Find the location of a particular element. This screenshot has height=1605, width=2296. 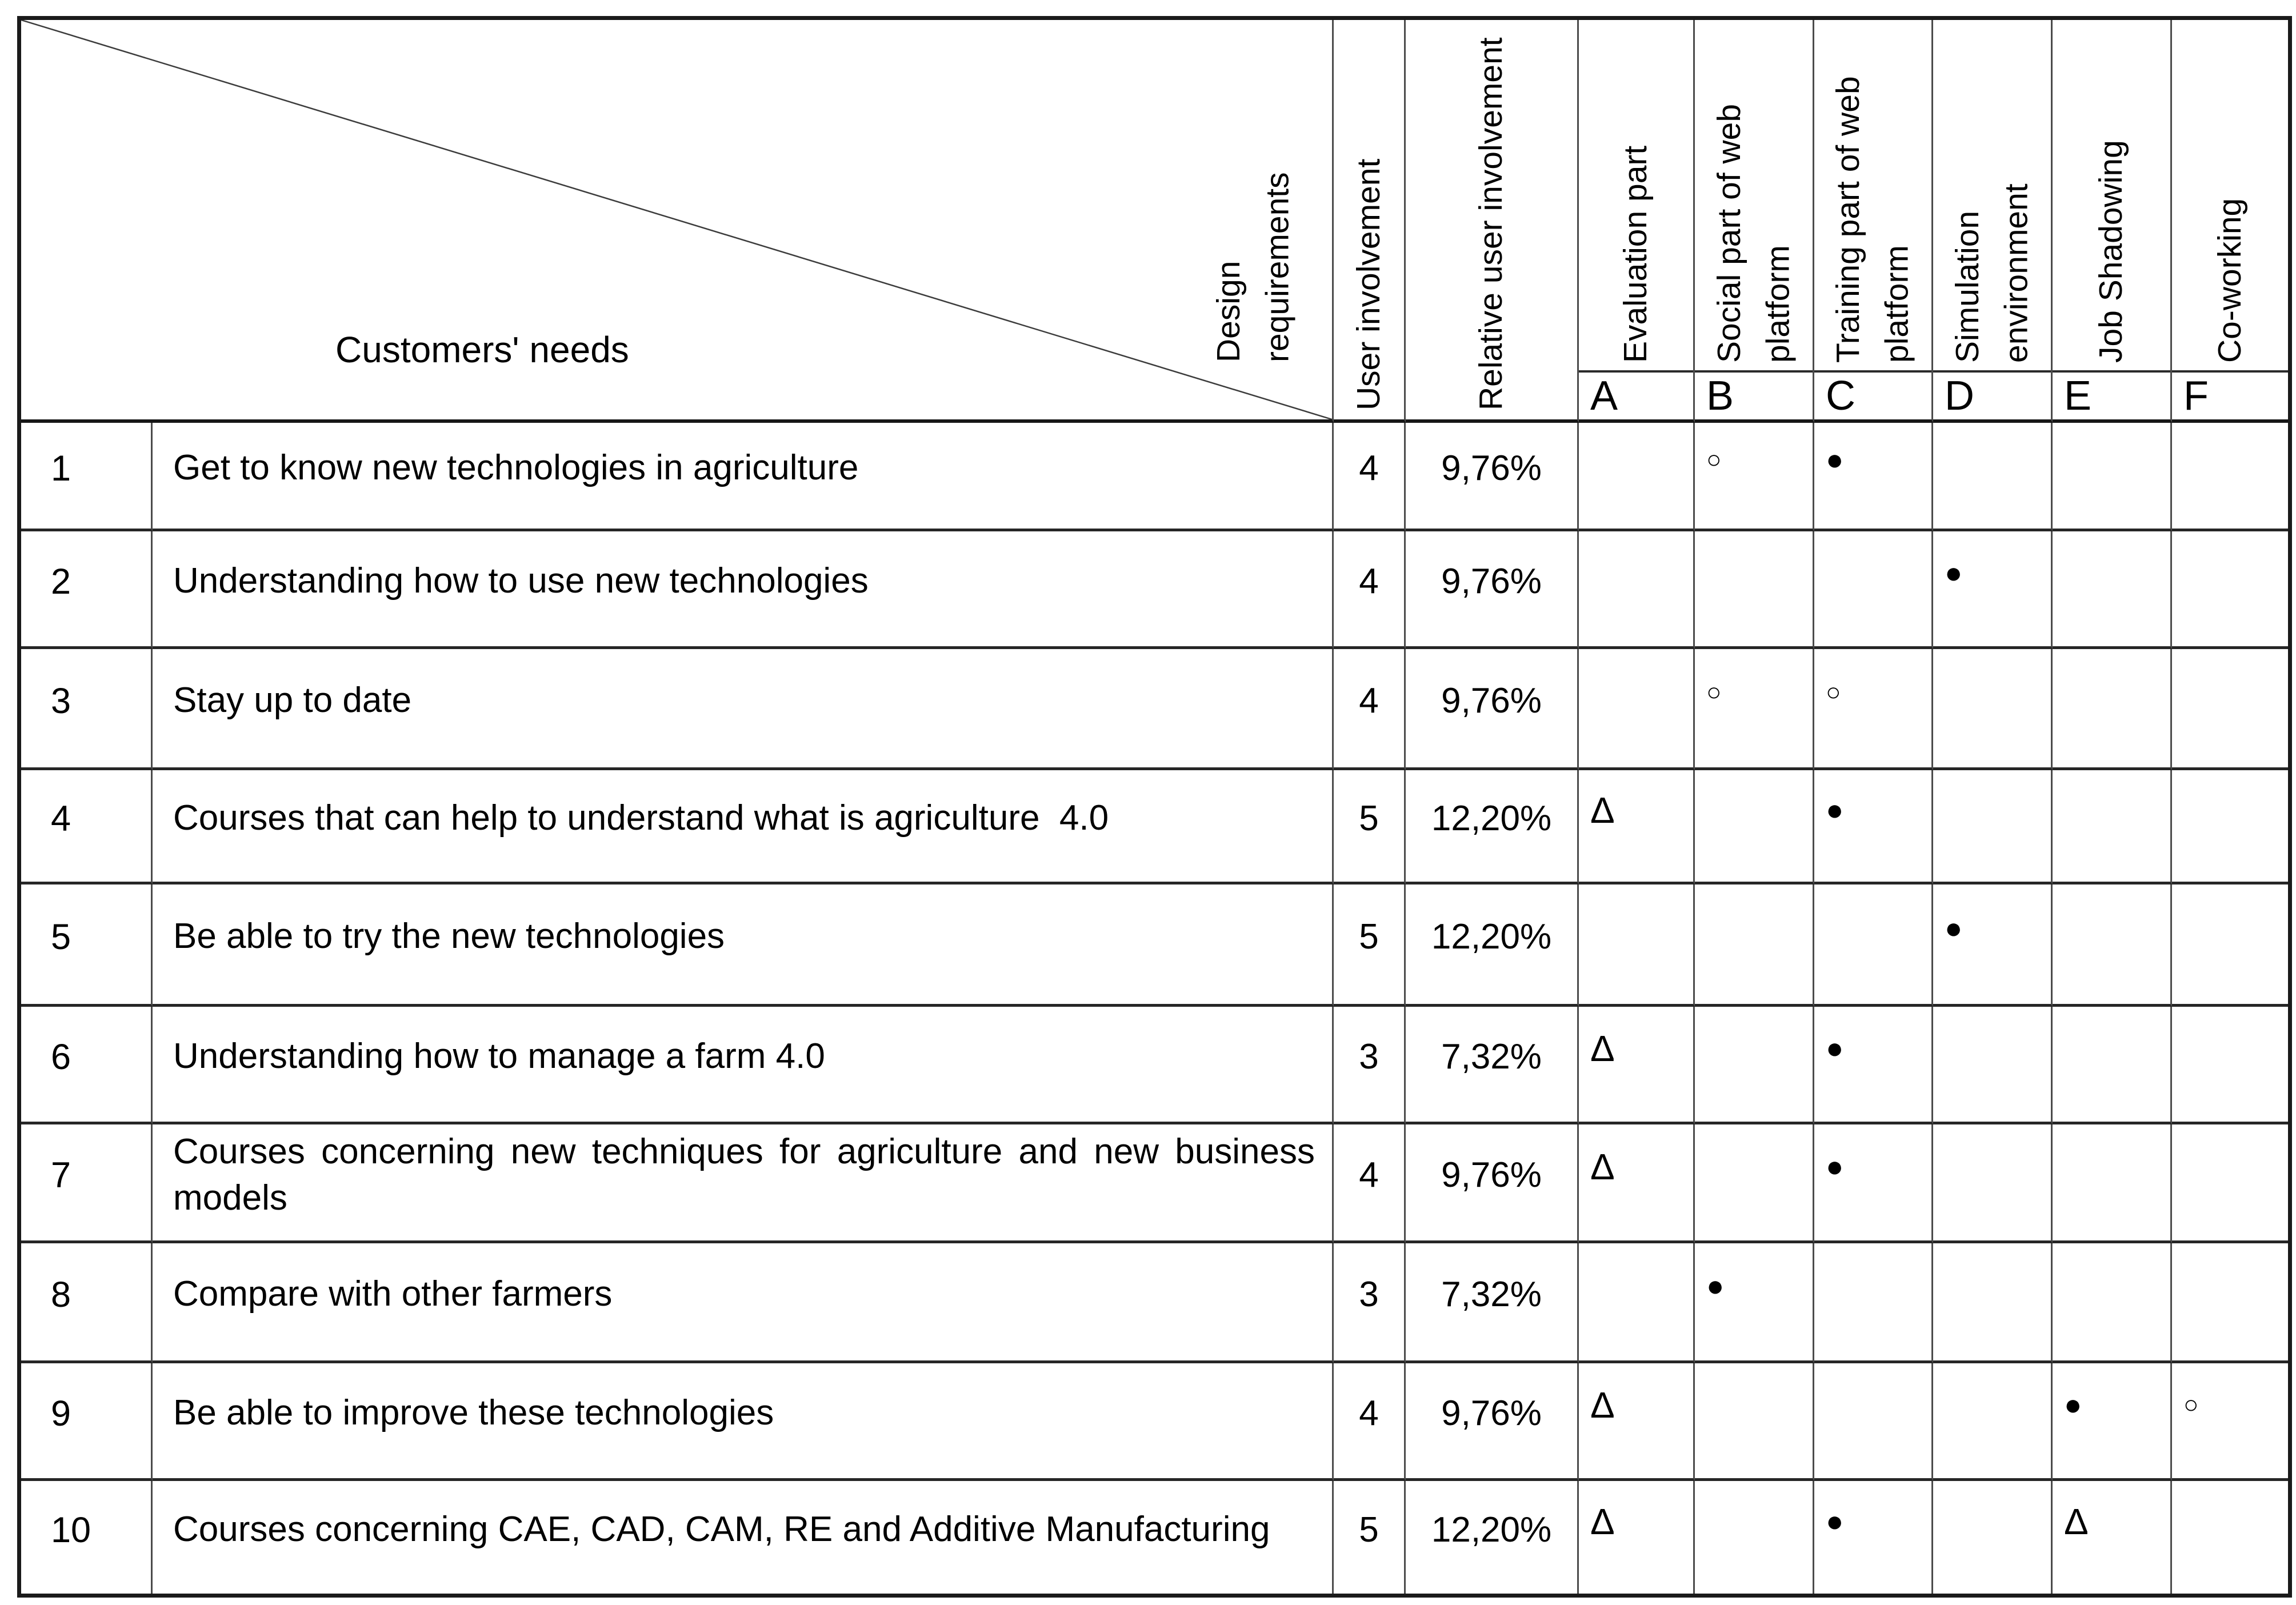

column-header-relative-user-involvement: Relative user involvement is located at coordinates (1492, 221).